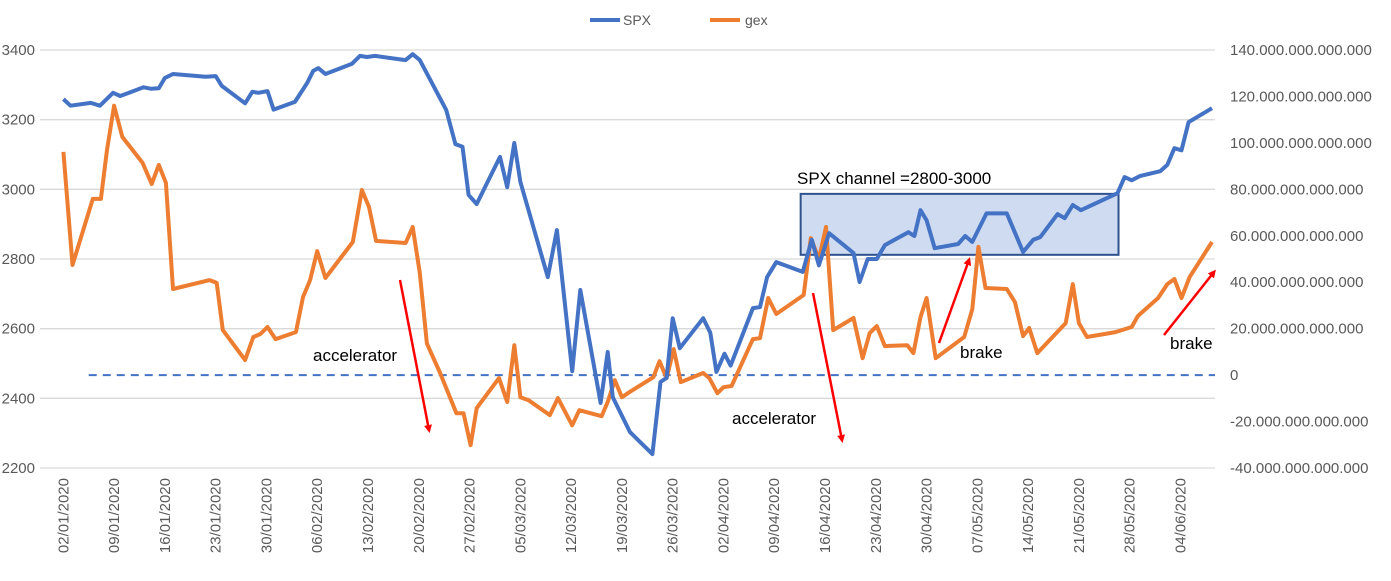 Image resolution: width=1391 pixels, height=581 pixels. What do you see at coordinates (825, 515) in the screenshot?
I see `x-tick-label: 16/04/2020` at bounding box center [825, 515].